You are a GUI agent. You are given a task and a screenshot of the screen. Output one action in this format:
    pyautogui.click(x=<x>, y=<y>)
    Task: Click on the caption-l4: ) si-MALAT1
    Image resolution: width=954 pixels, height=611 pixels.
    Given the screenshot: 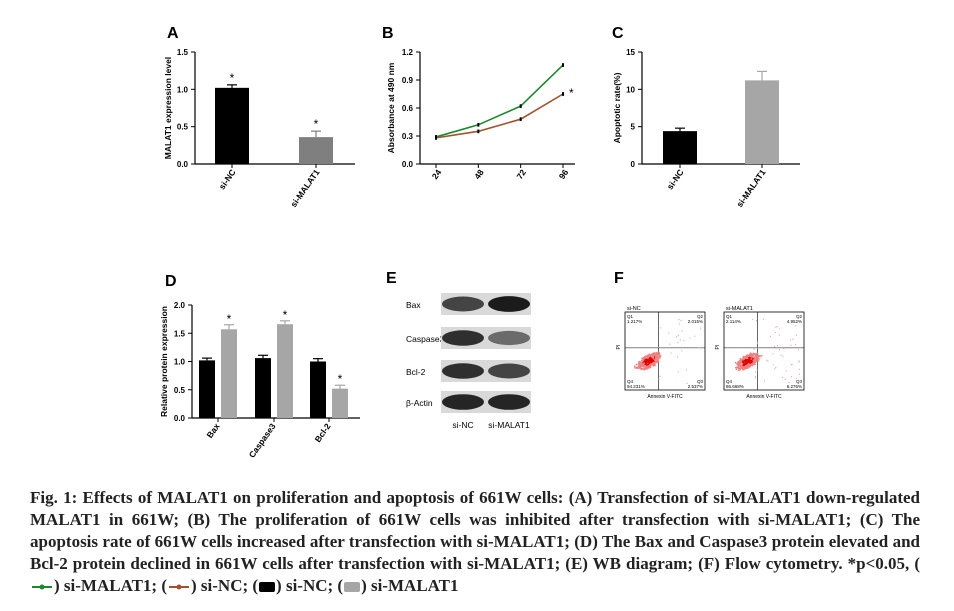 What is the action you would take?
    pyautogui.click(x=410, y=585)
    